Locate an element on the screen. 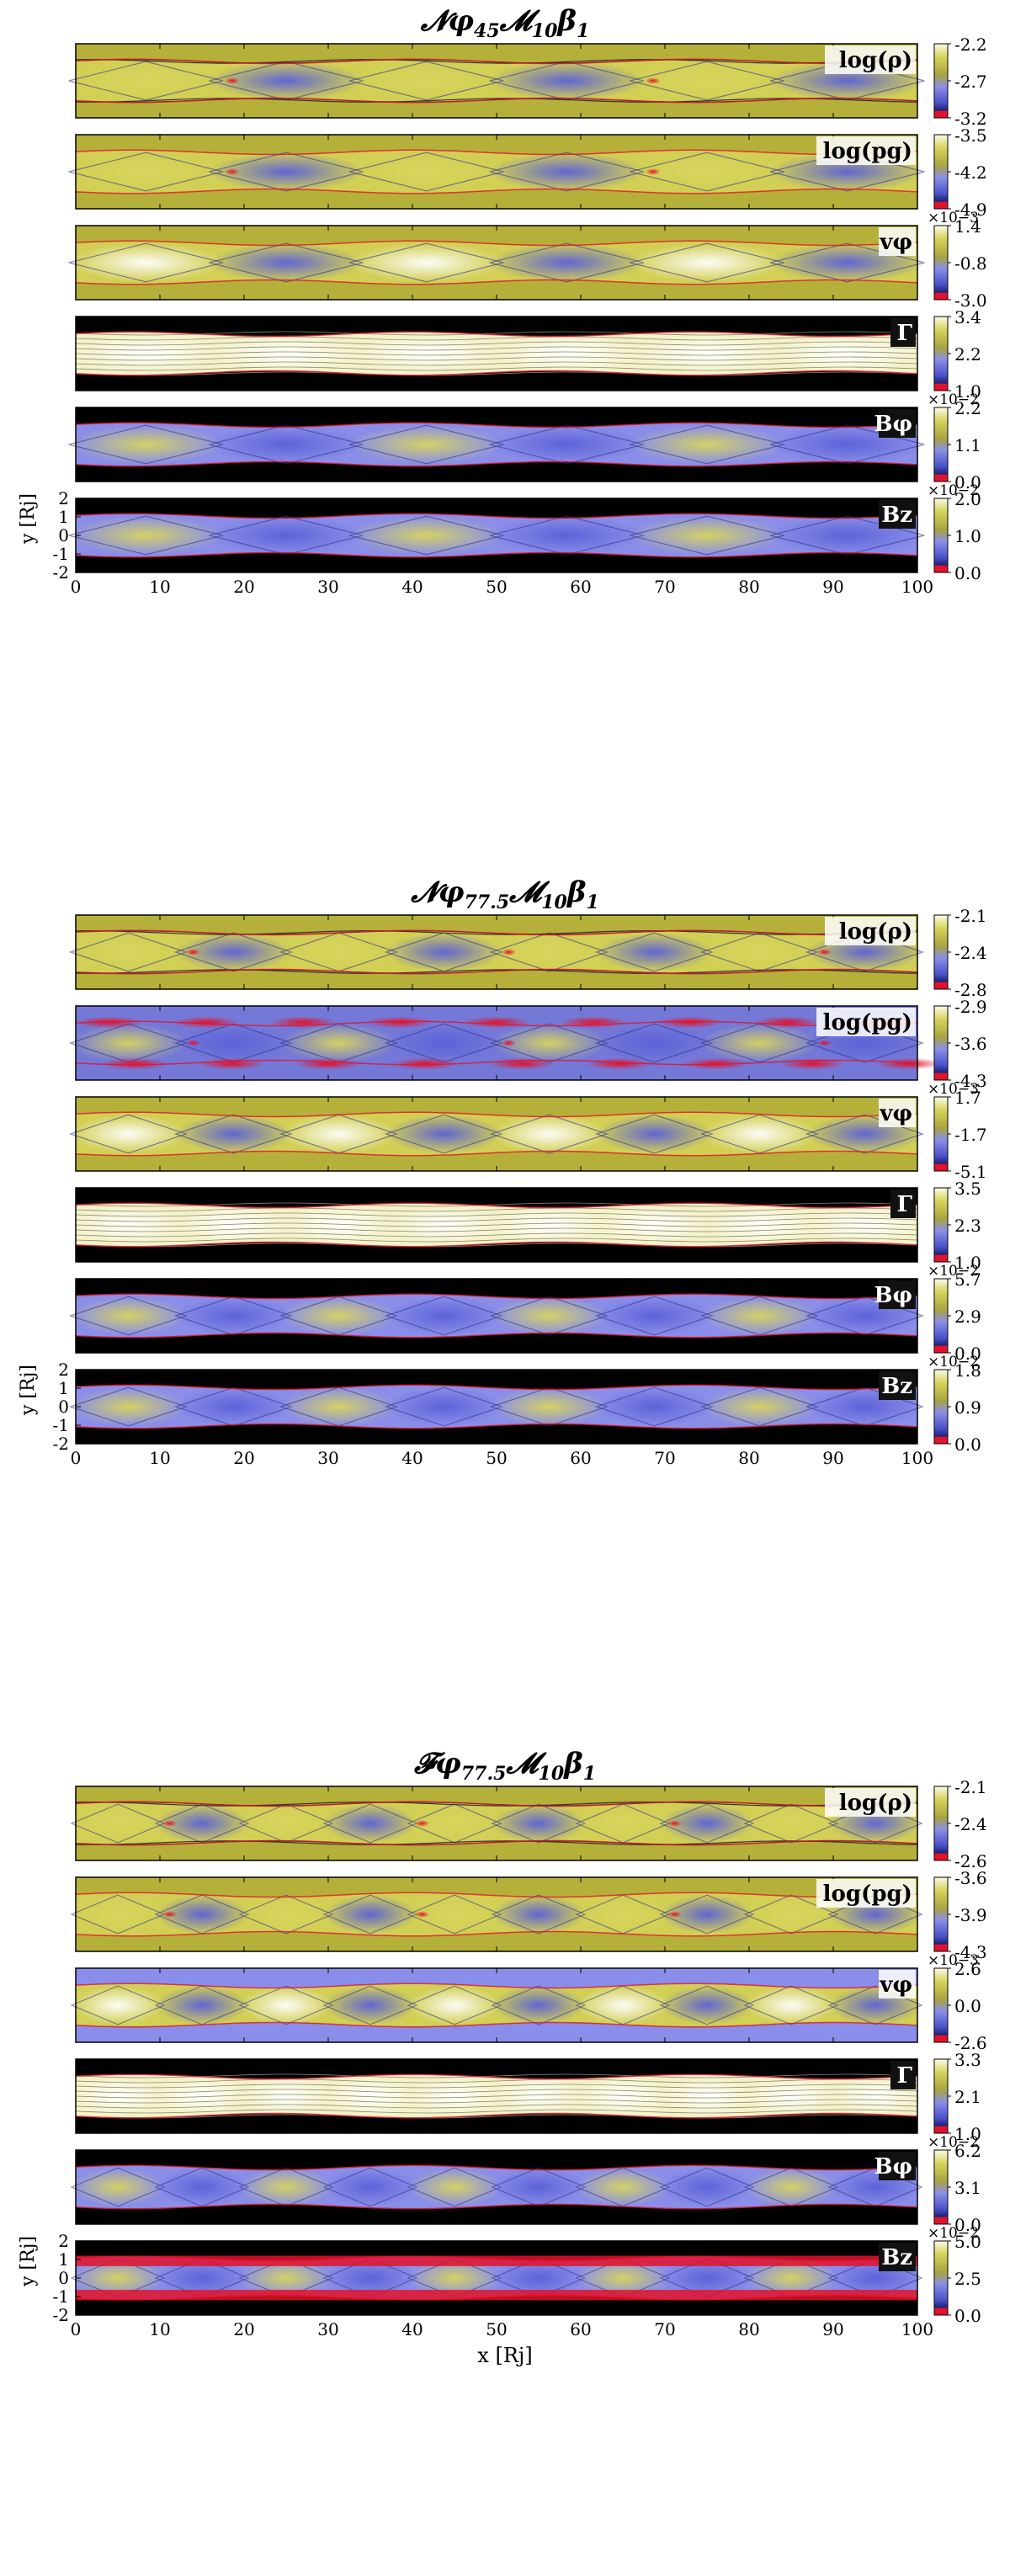 The height and width of the screenshot is (2576, 1010). contour-line is located at coordinates (496, 1805).